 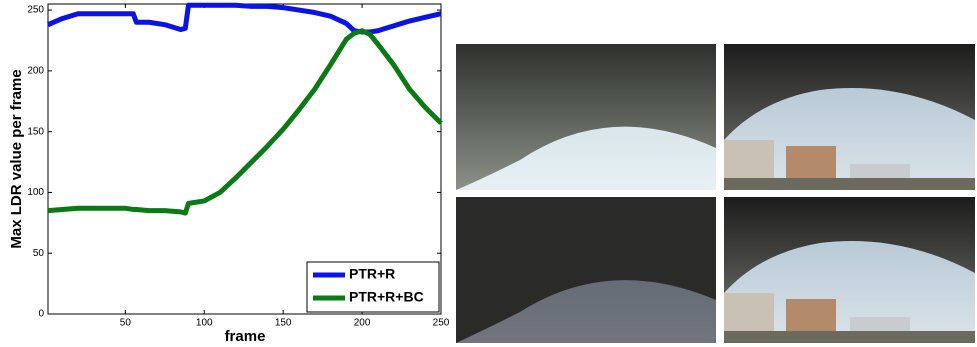 What do you see at coordinates (126, 323) in the screenshot?
I see `x-tick-label: 50` at bounding box center [126, 323].